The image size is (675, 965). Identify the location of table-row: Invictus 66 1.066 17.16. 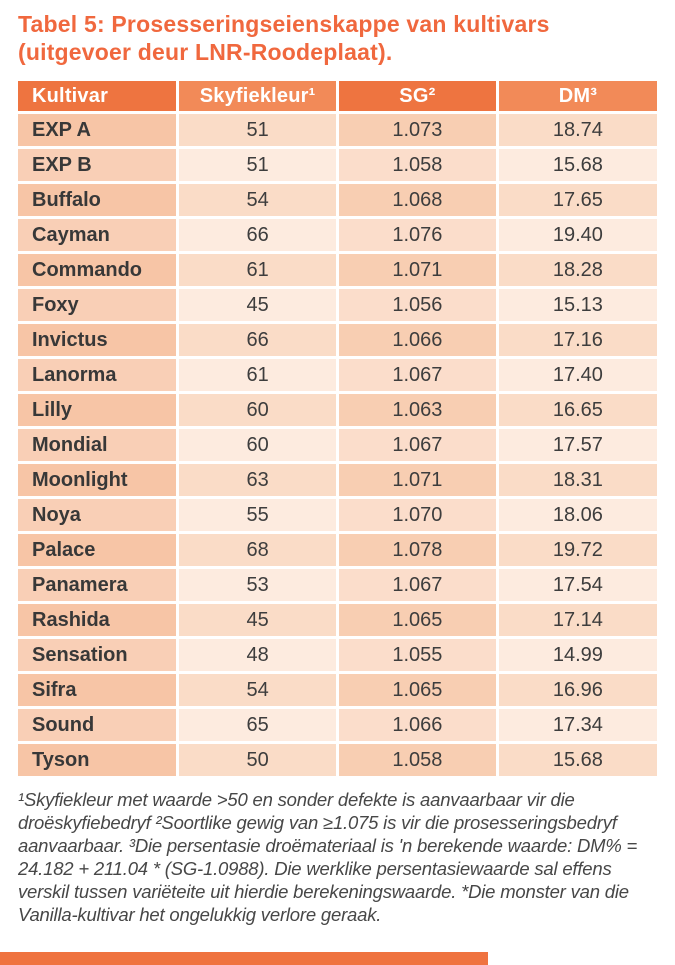
(337, 340).